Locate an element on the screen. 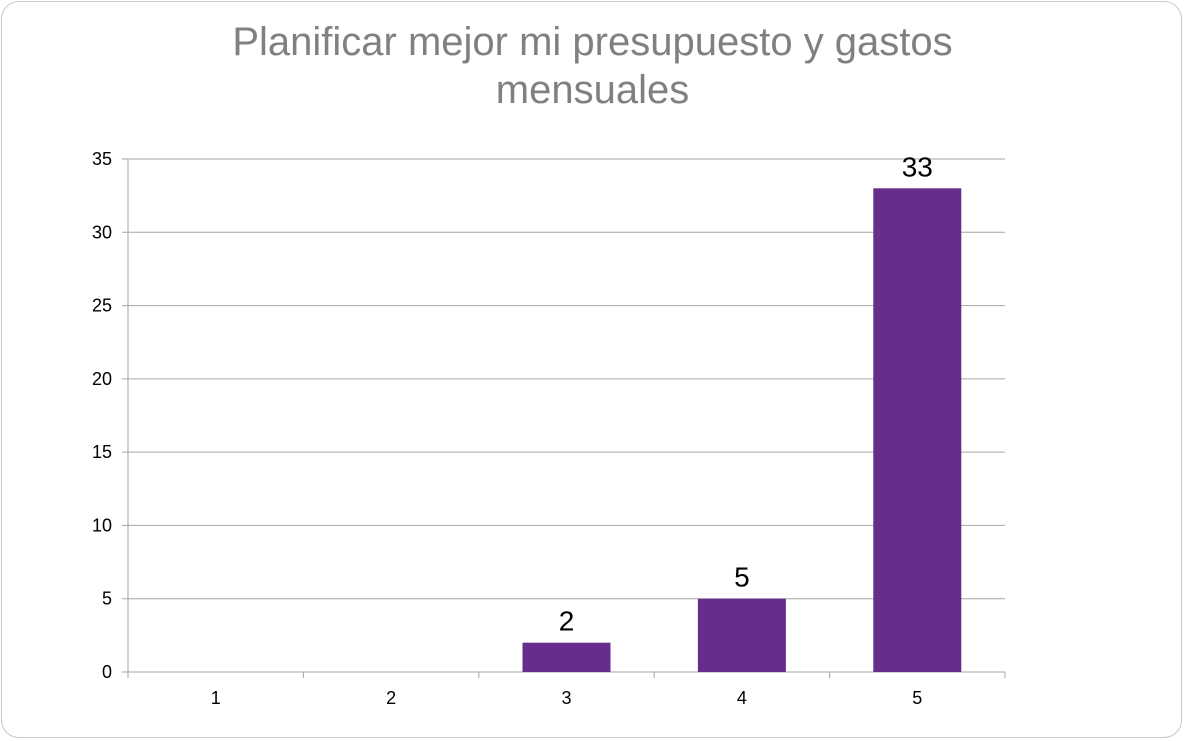 This screenshot has height=741, width=1185. data-label: 33 is located at coordinates (917, 166).